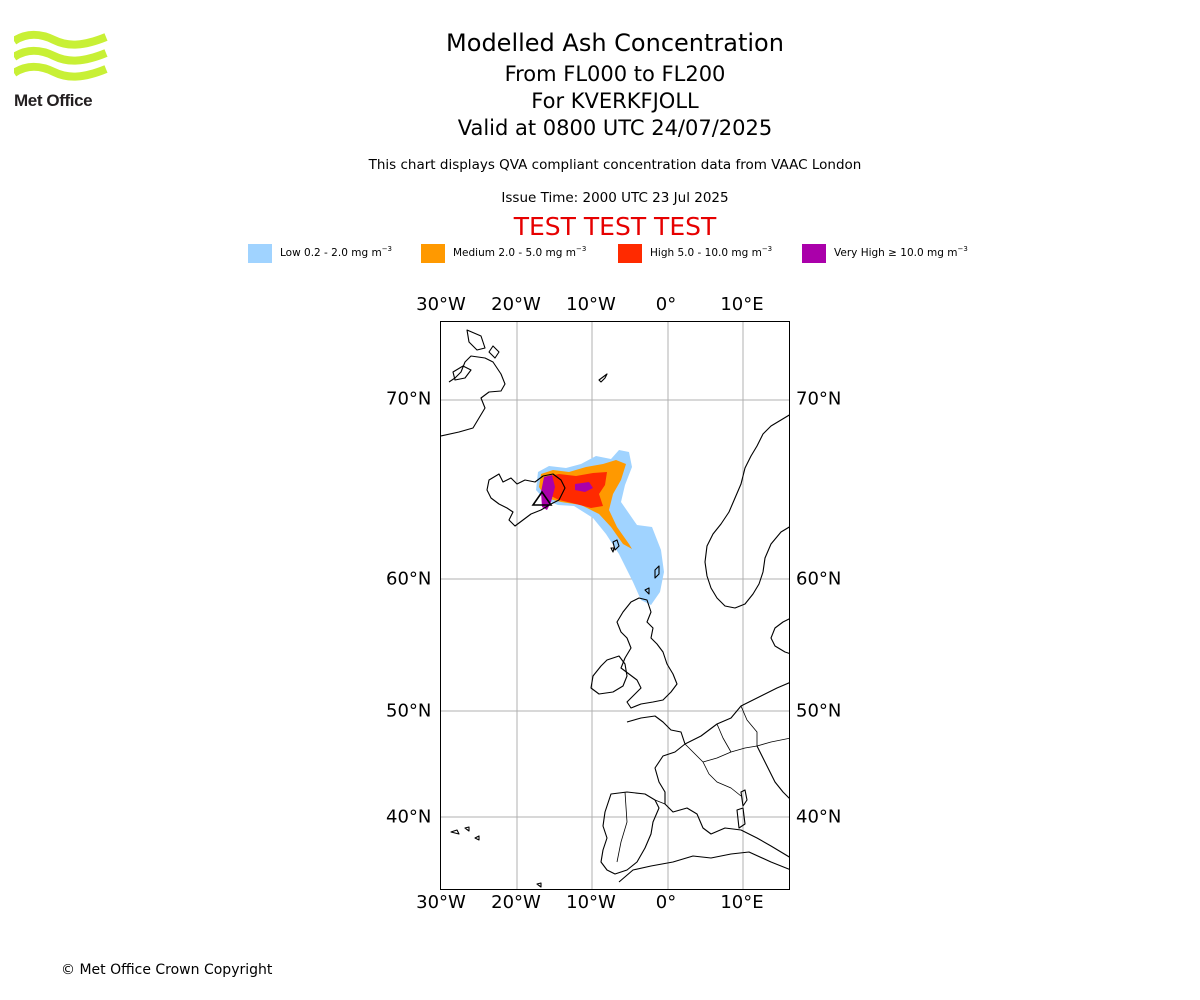  Describe the element at coordinates (433, 253) in the screenshot. I see `legend-swatch-medium` at that location.